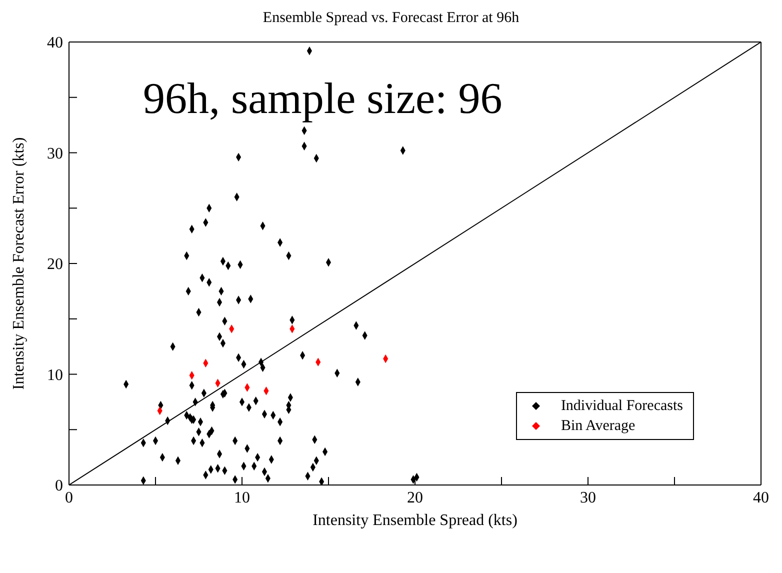 The image size is (782, 573). I want to click on x-tick-label: 40, so click(761, 497).